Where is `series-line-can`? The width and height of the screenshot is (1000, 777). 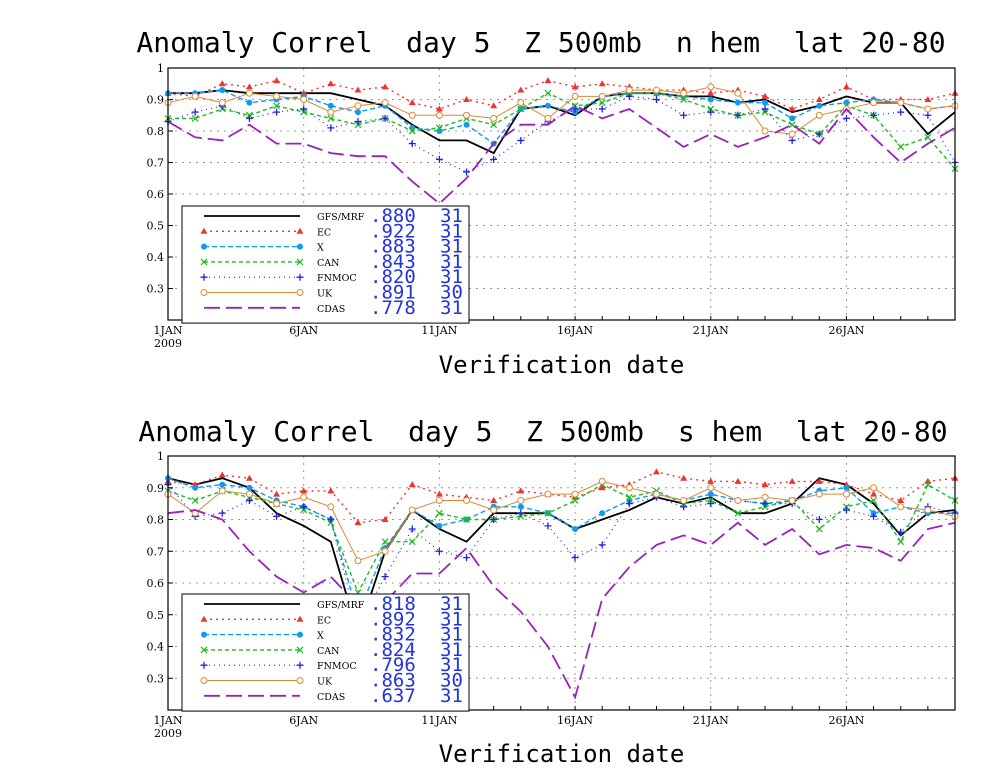
series-line-can is located at coordinates (562, 131).